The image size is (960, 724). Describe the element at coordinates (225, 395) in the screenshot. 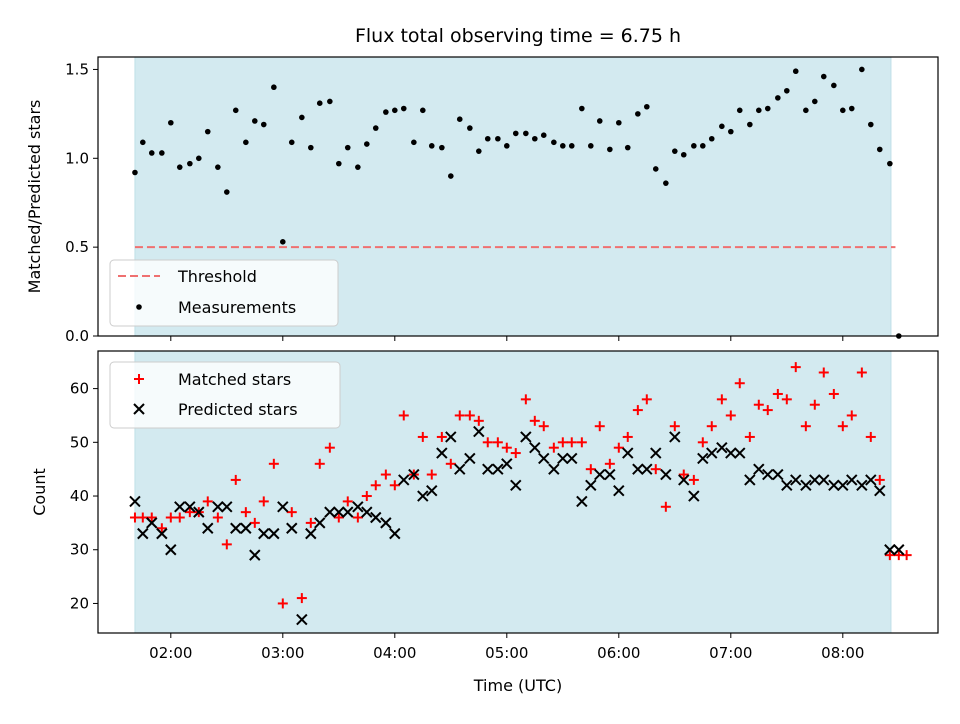

I see `bottom-legend: Matched stars Predicted stars` at that location.